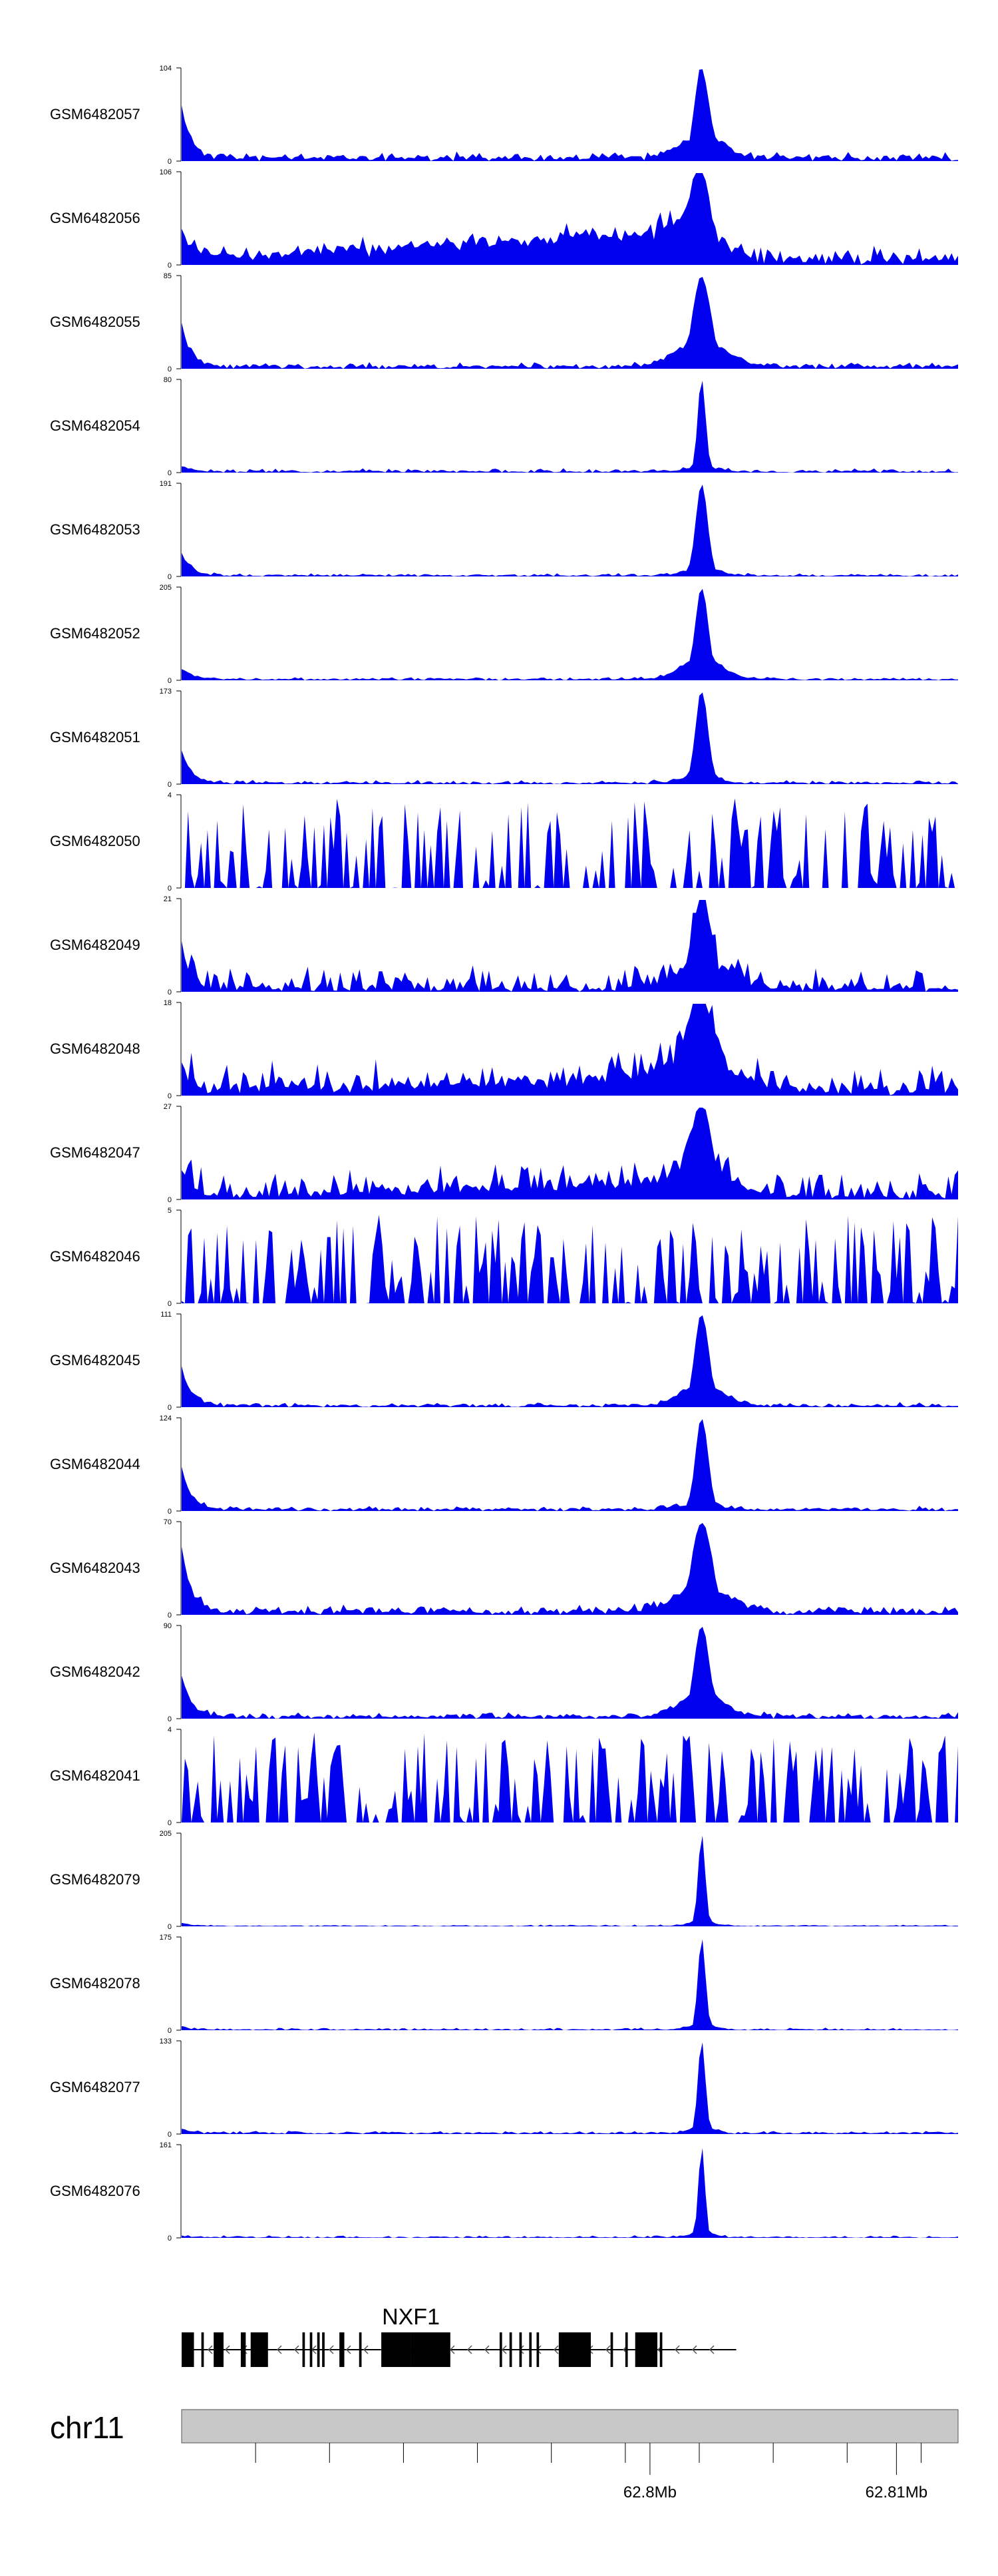  Describe the element at coordinates (504, 738) in the screenshot. I see `track-gsm6482051: GSM6482051 173 0` at that location.